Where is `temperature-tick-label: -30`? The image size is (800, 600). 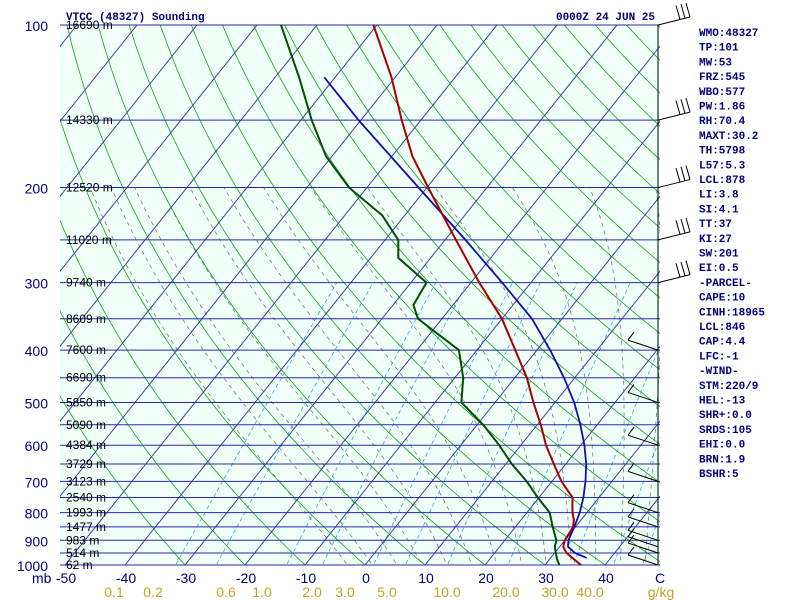 temperature-tick-label: -30 is located at coordinates (186, 578).